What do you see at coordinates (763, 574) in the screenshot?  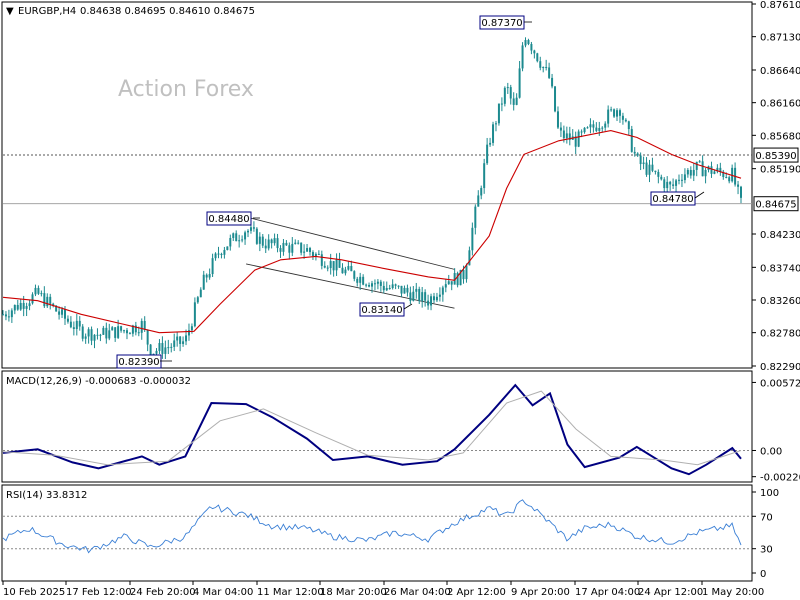 I see `rsi-tick-label: 0` at bounding box center [763, 574].